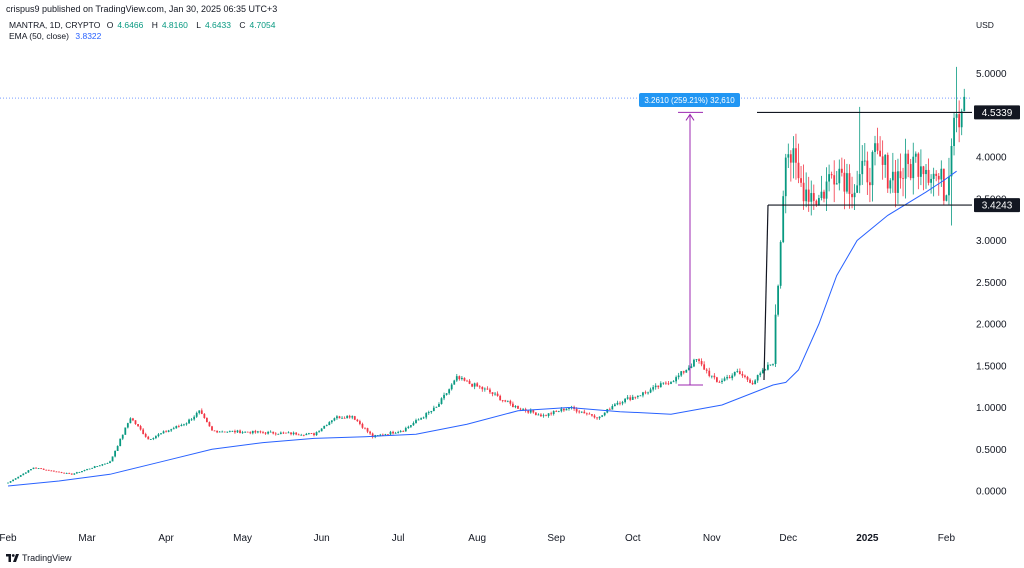 The image size is (1024, 568). Describe the element at coordinates (322, 538) in the screenshot. I see `x-tick-label: Jun` at that location.